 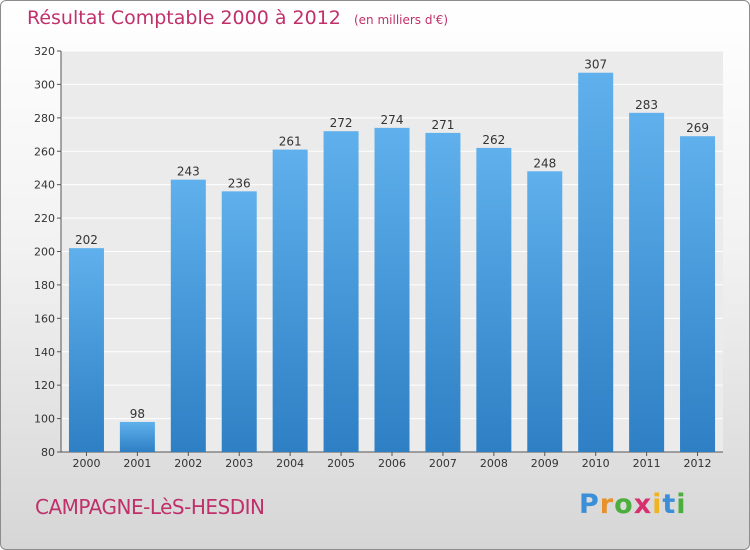 What do you see at coordinates (239, 463) in the screenshot?
I see `x-tick-label: 2003` at bounding box center [239, 463].